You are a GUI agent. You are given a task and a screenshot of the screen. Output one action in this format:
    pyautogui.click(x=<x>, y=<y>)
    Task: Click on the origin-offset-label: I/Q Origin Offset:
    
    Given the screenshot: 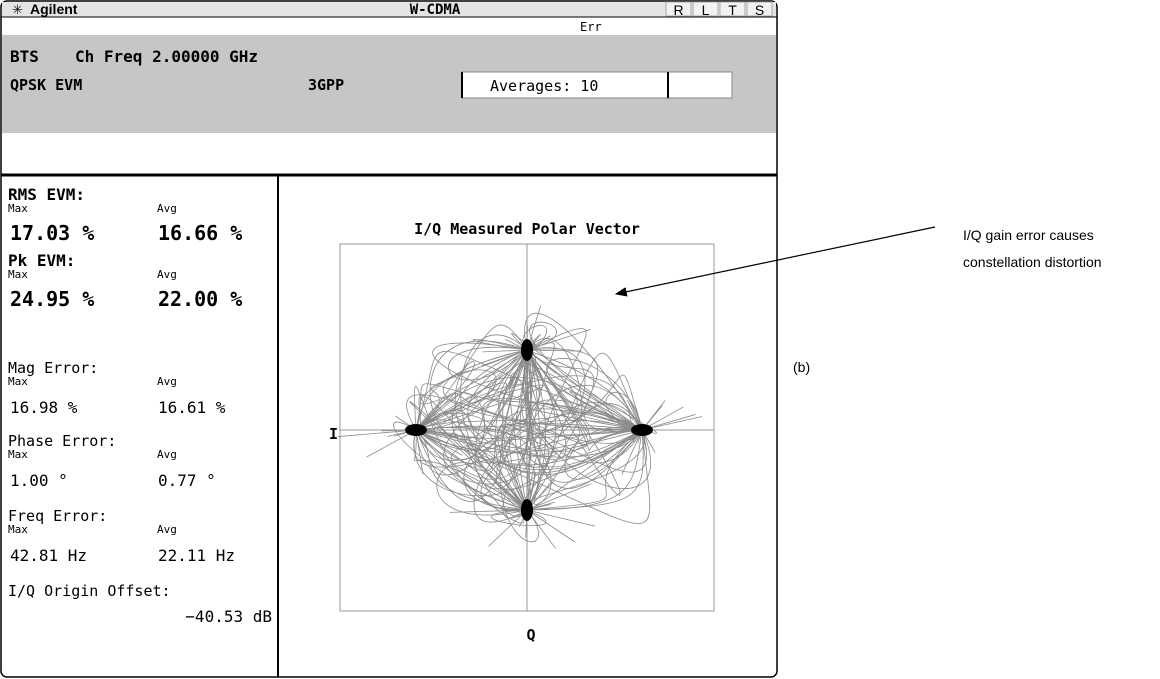 What is the action you would take?
    pyautogui.click(x=89, y=591)
    